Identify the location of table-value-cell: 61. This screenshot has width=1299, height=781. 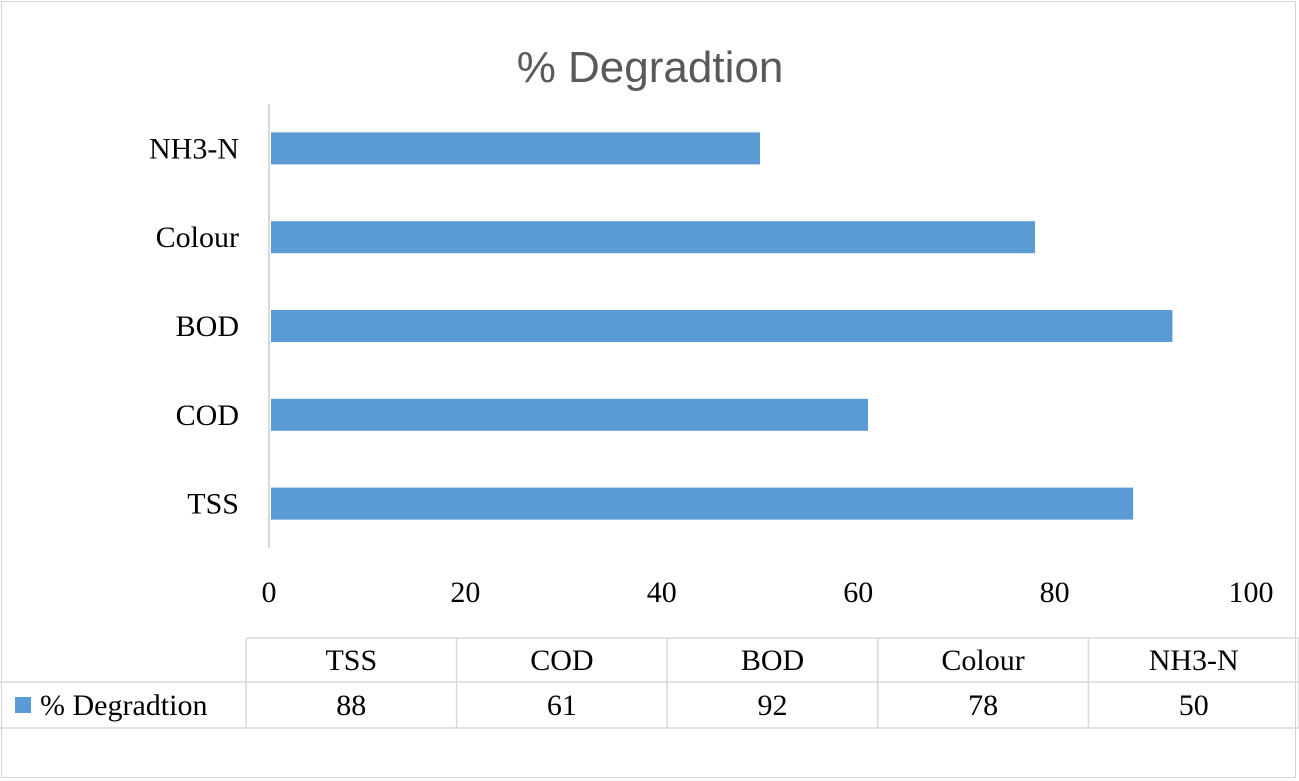
(562, 705).